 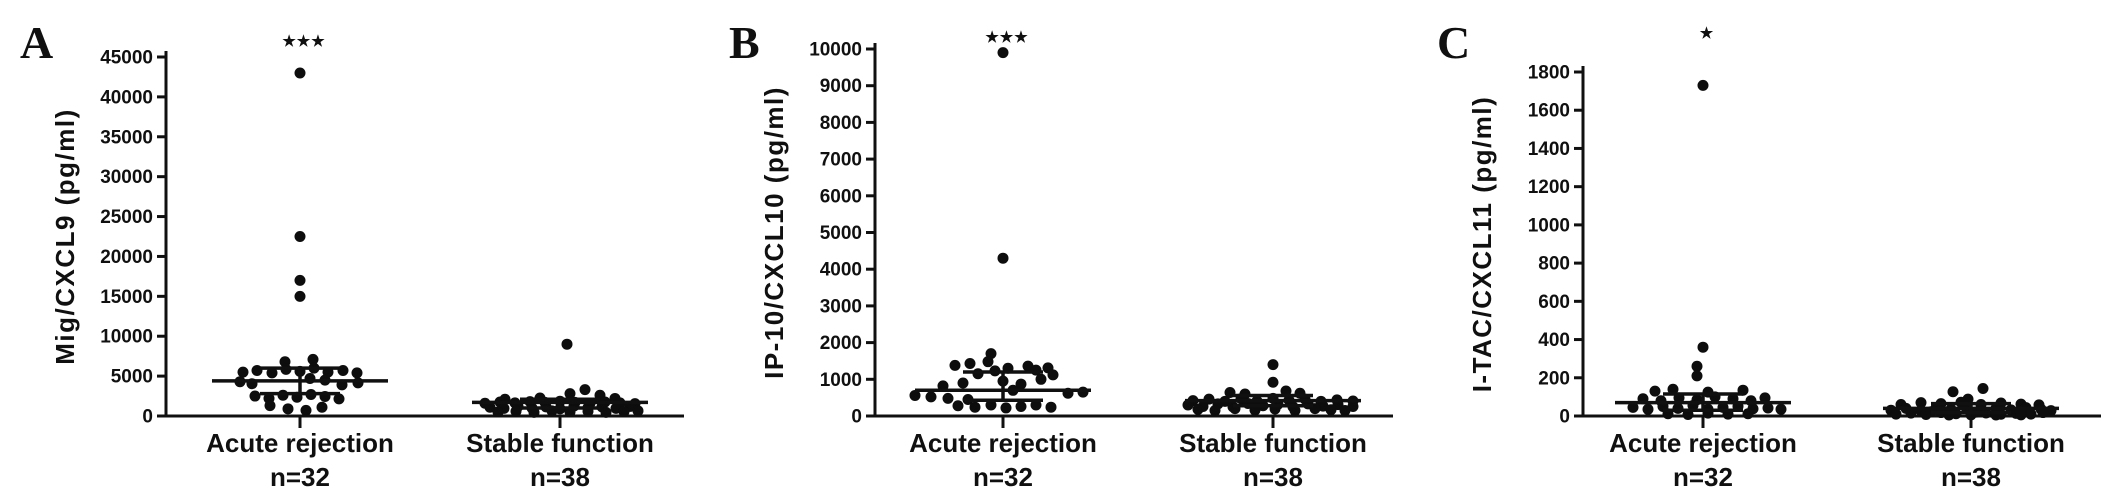 What do you see at coordinates (1549, 111) in the screenshot?
I see `y-tick-label: 1600` at bounding box center [1549, 111].